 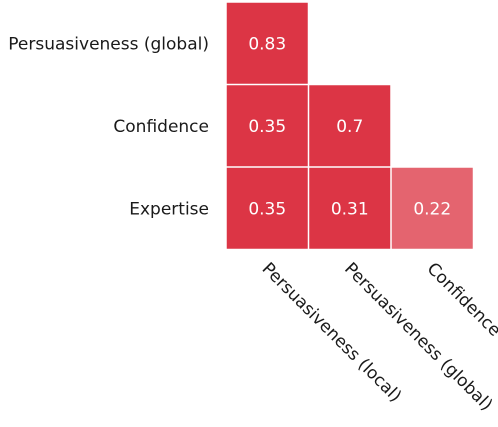 I want to click on heatmap-cell-confidence-persuasiveness-global, so click(x=350, y=126).